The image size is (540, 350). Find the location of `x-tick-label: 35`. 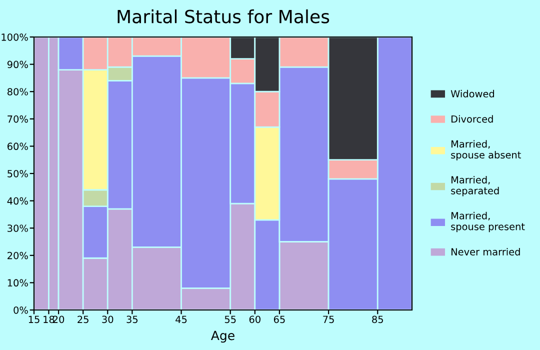

x-tick-label: 35 is located at coordinates (132, 320).